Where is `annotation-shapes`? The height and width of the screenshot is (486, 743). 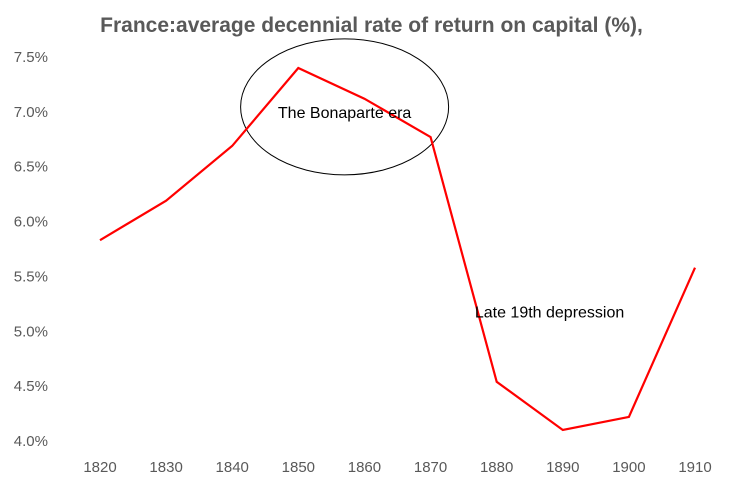 annotation-shapes is located at coordinates (345, 107).